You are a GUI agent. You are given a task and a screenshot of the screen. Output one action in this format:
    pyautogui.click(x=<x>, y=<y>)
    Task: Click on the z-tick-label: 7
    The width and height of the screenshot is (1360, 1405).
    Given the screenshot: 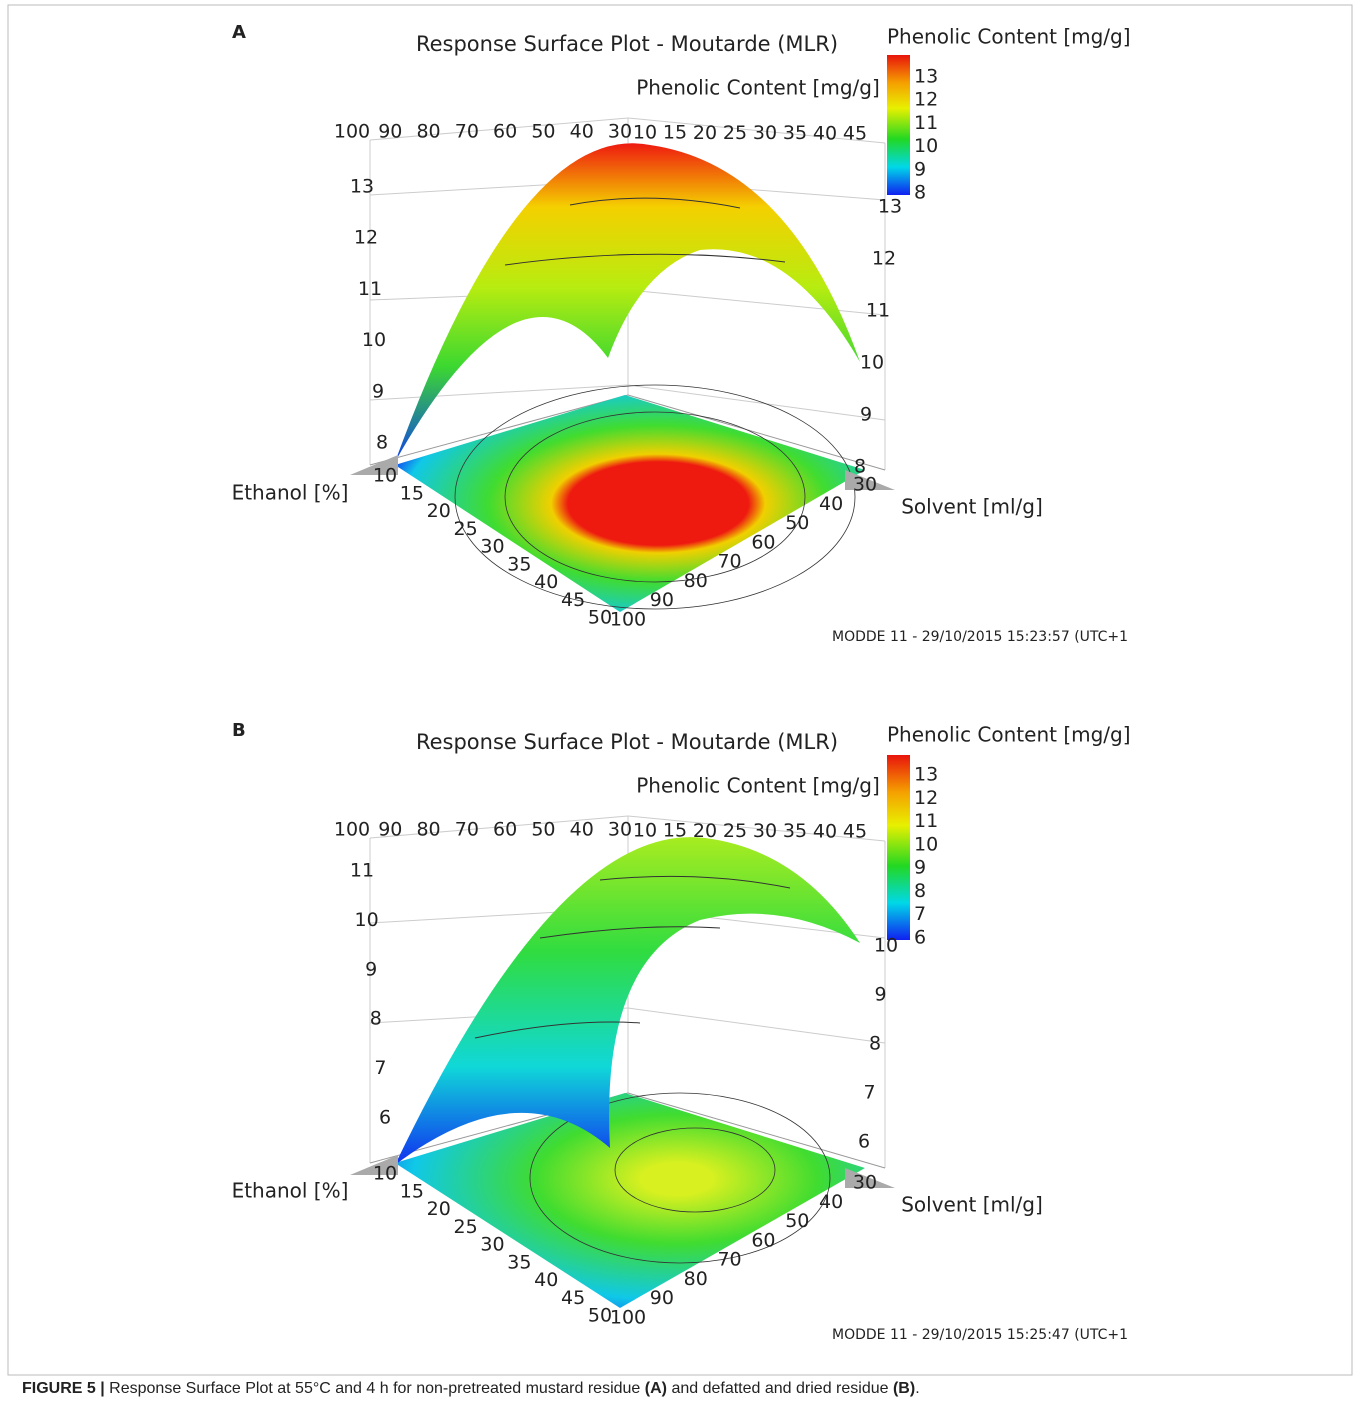 What is the action you would take?
    pyautogui.click(x=869, y=1093)
    